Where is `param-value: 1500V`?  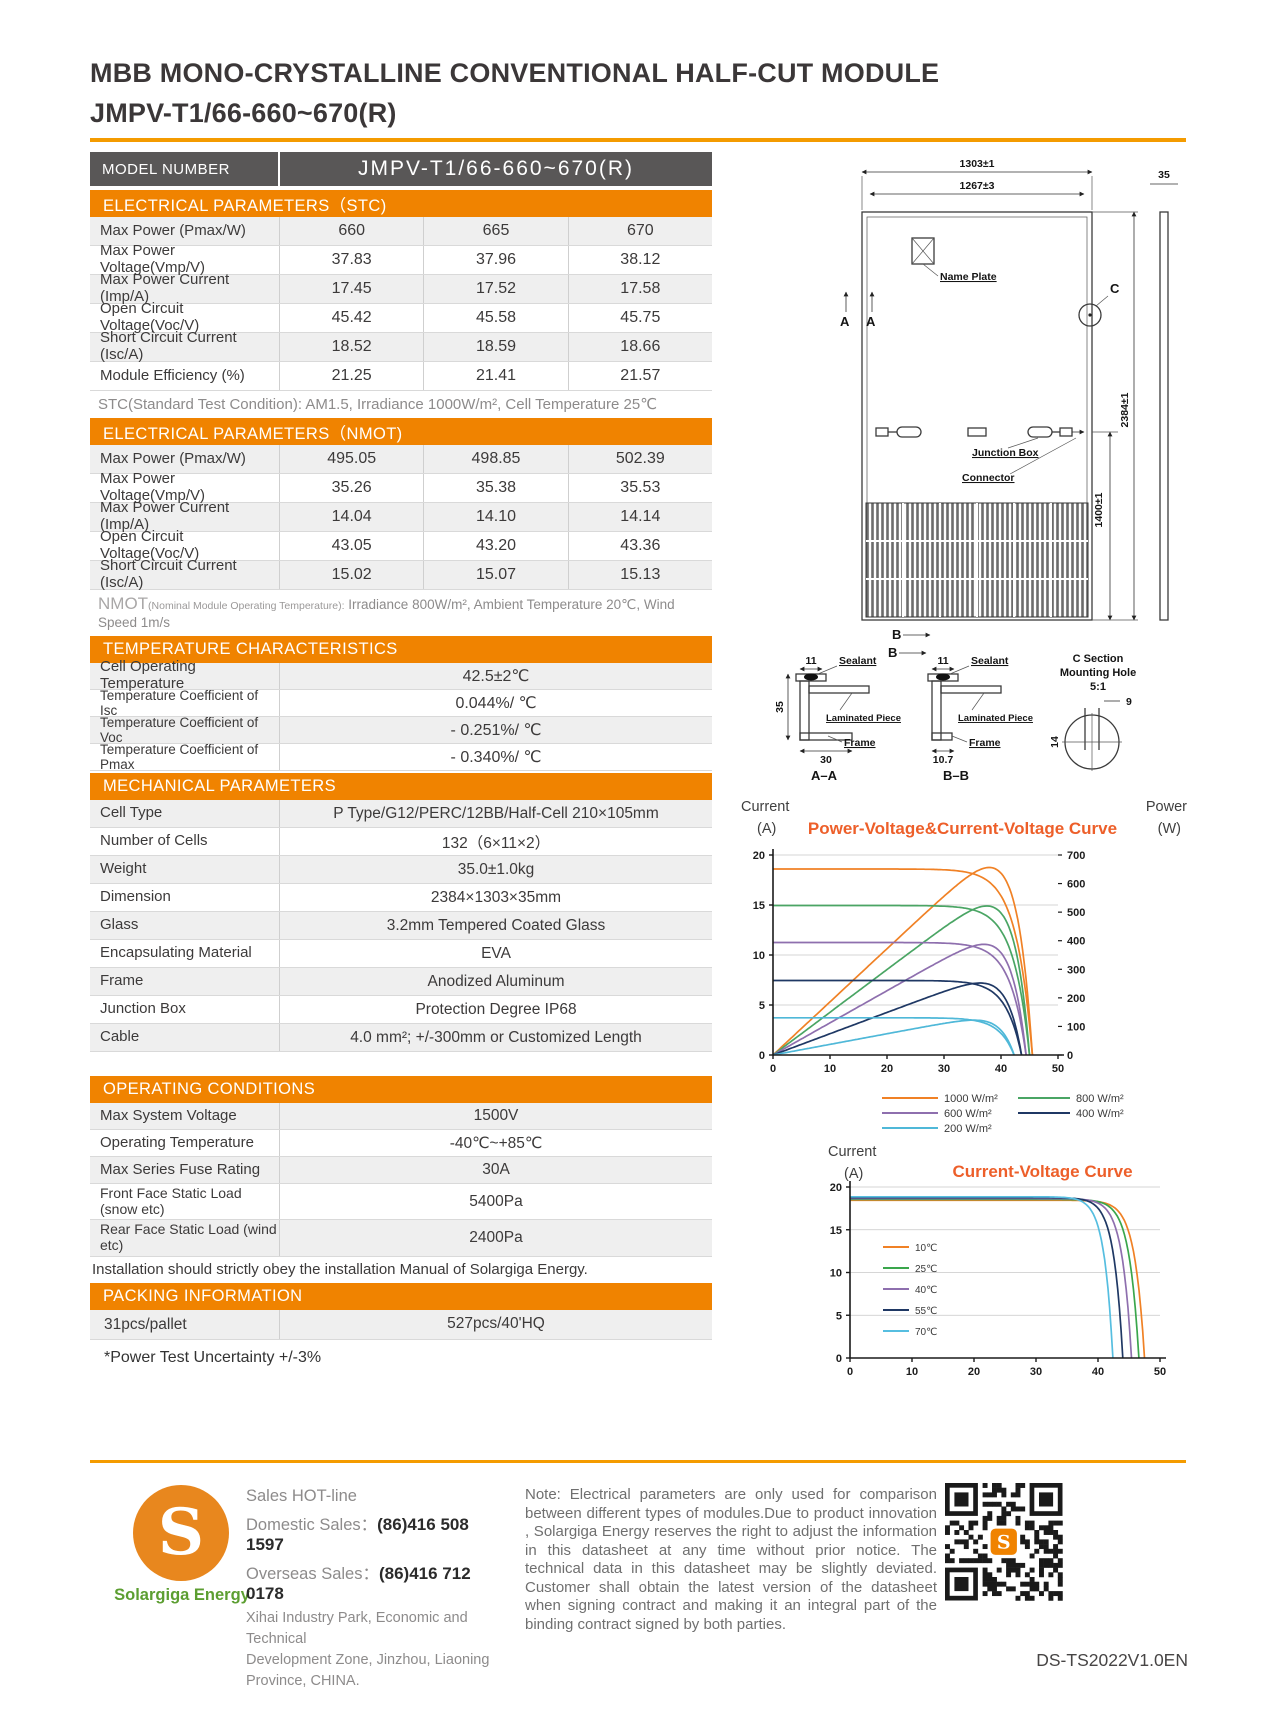
param-value: 1500V is located at coordinates (496, 1115).